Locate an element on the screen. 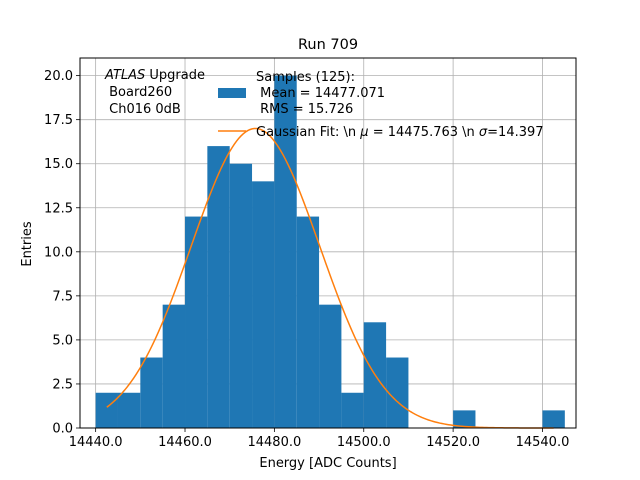  legend-fit-mu: μ is located at coordinates (363, 132).